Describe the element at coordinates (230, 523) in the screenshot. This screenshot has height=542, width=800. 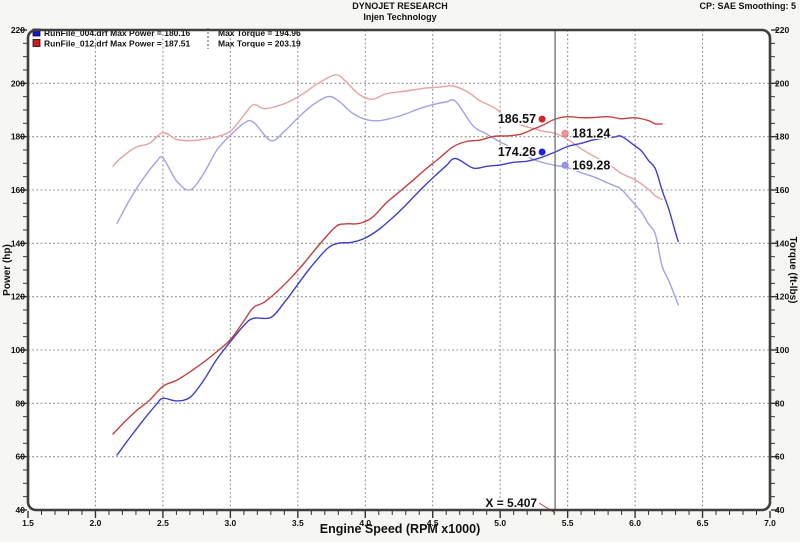
I see `x-tick-label: 3.0` at that location.